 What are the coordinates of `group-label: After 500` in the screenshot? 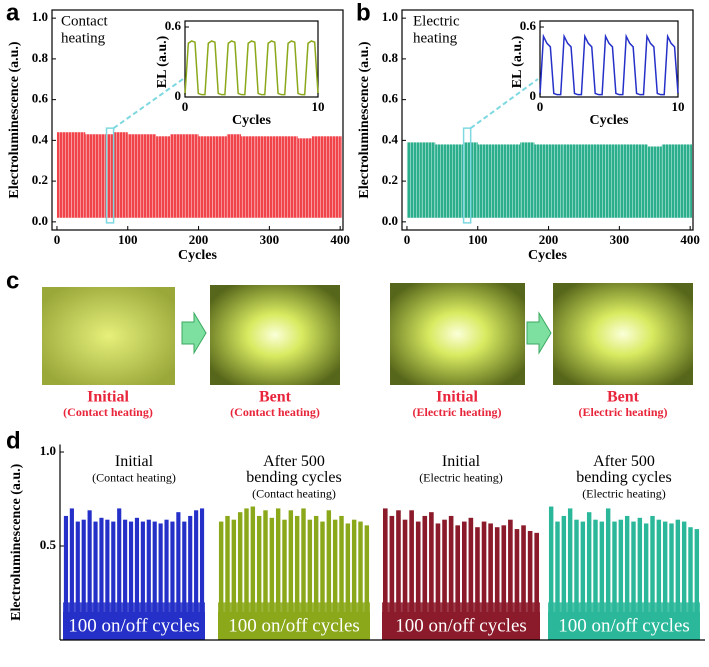 It's located at (624, 461).